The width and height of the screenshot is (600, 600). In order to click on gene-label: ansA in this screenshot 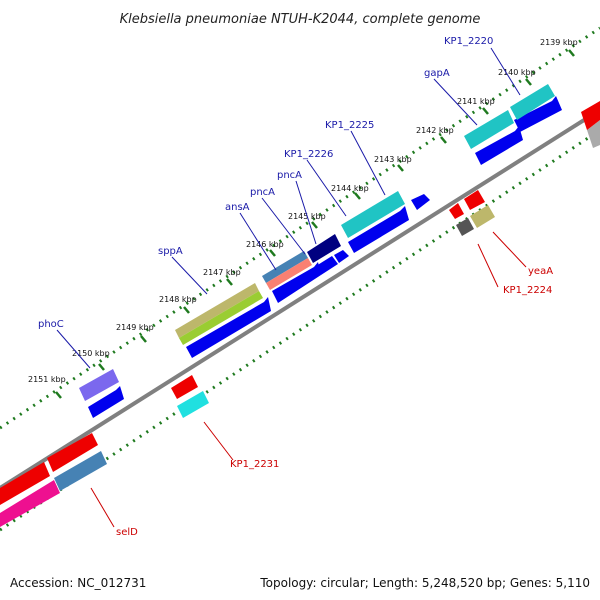, I will do `click(237, 207)`.